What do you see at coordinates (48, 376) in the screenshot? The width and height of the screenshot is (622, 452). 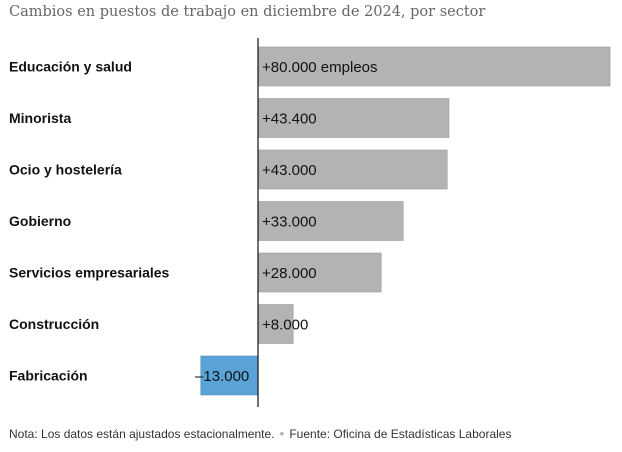 I see `category-label-7: Fabricación` at bounding box center [48, 376].